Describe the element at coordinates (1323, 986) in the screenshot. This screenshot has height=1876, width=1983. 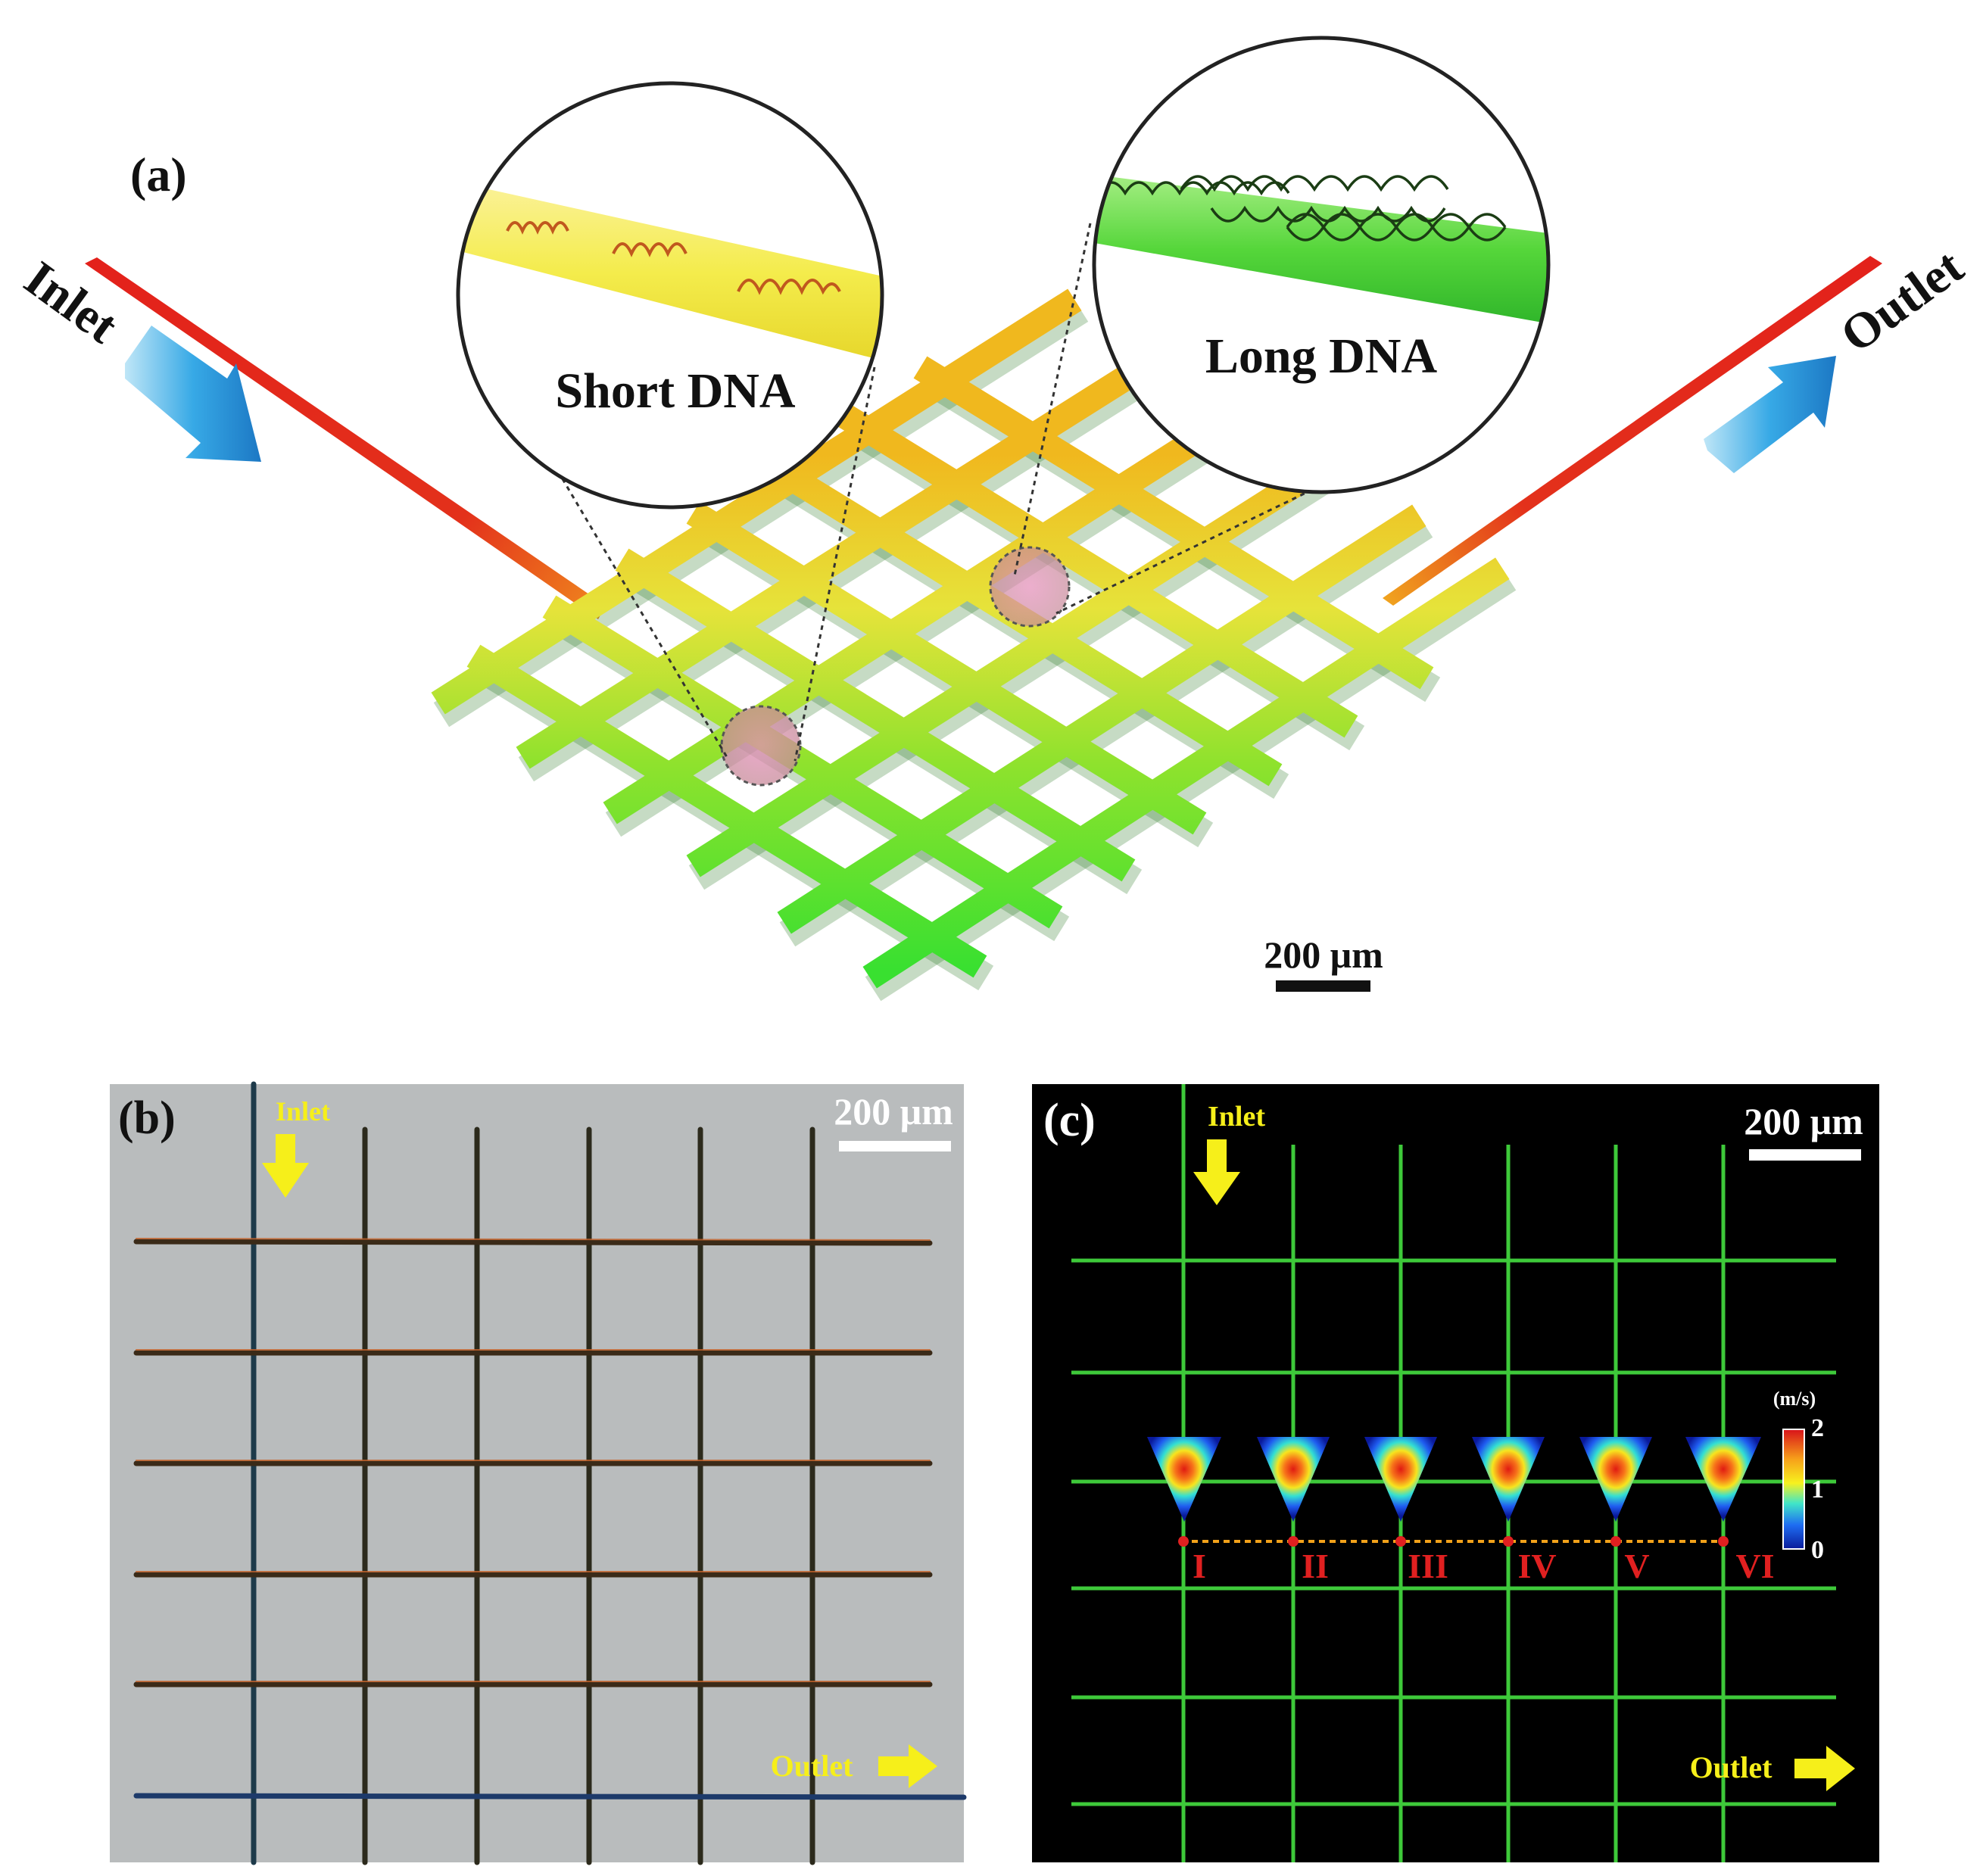
I see `scale-bar-a` at that location.